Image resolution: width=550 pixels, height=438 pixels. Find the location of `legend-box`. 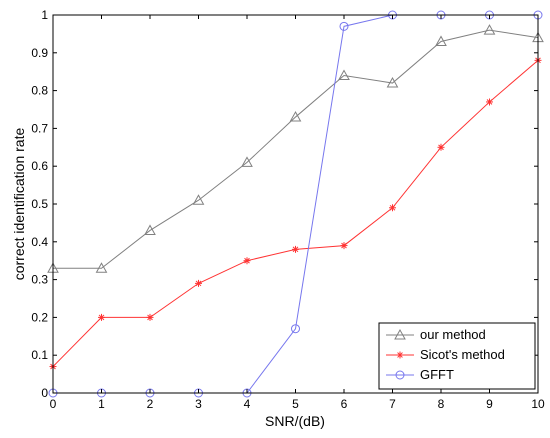

legend-box is located at coordinates (457, 356).